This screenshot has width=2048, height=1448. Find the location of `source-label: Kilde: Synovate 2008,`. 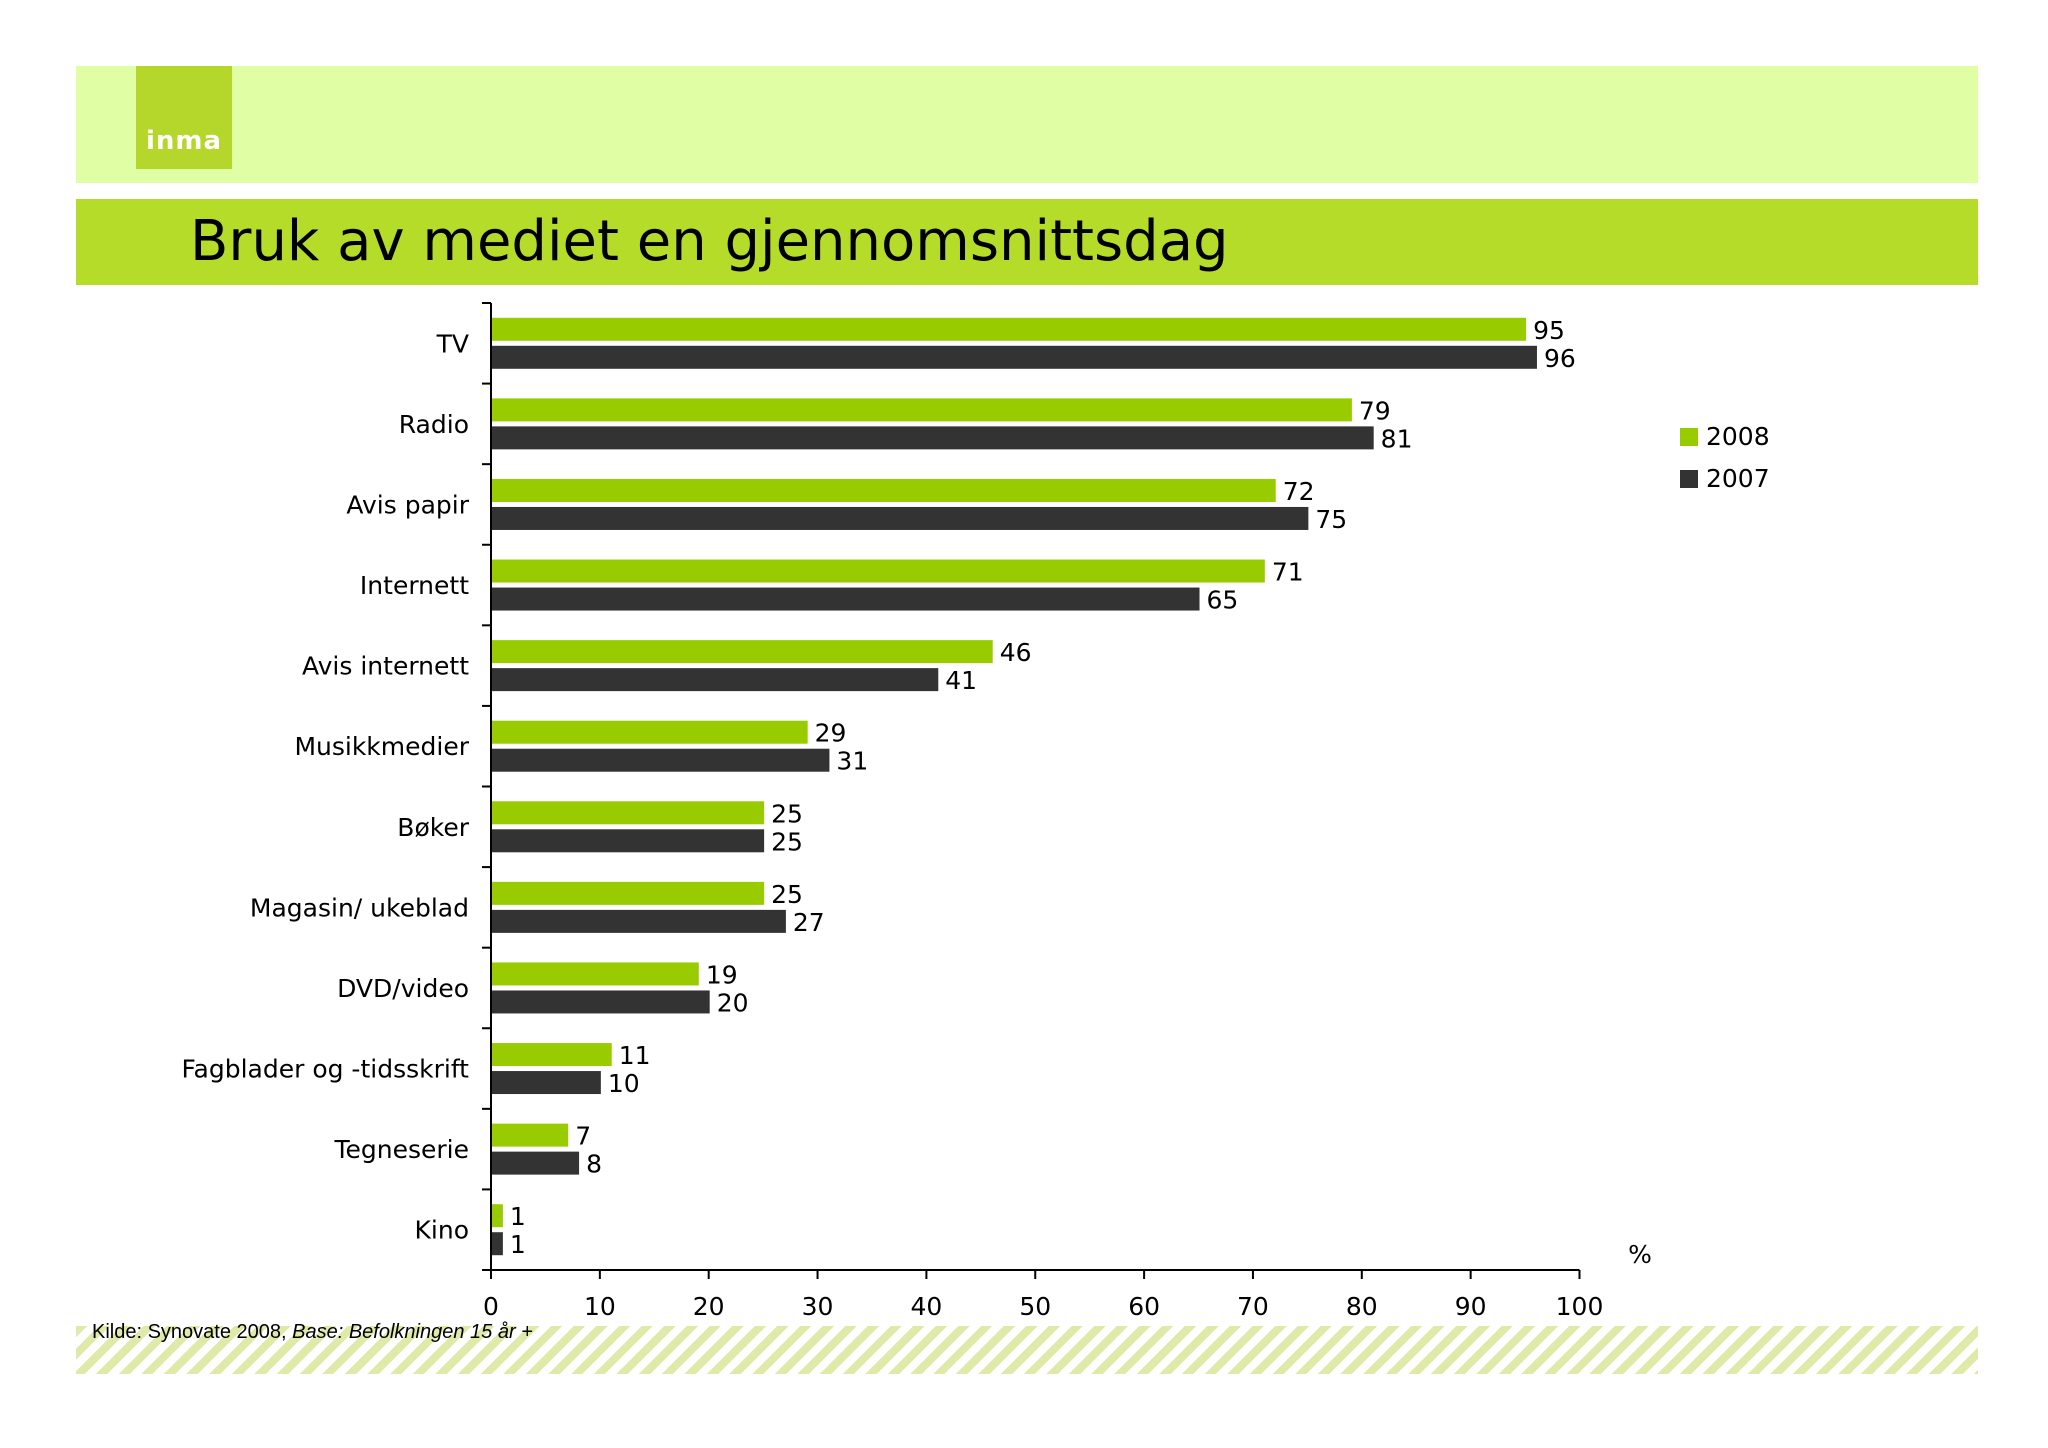

source-label: Kilde: Synovate 2008, is located at coordinates (192, 1332).